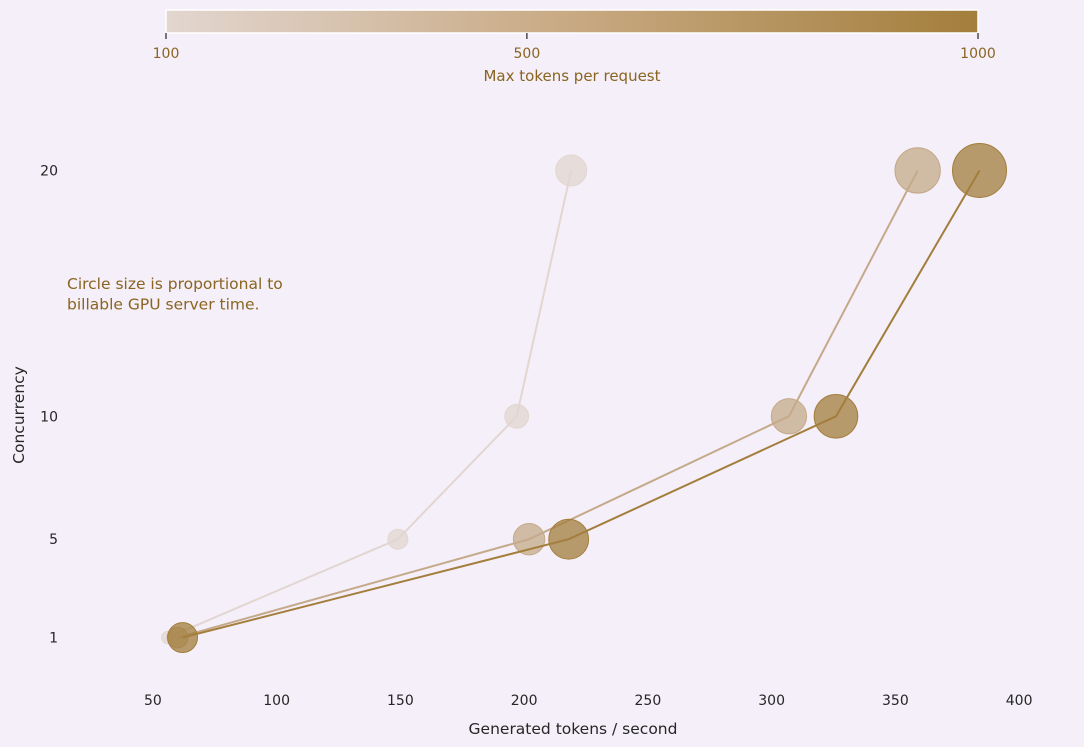  Describe the element at coordinates (527, 54) in the screenshot. I see `colorbar-tick-label: 500` at that location.